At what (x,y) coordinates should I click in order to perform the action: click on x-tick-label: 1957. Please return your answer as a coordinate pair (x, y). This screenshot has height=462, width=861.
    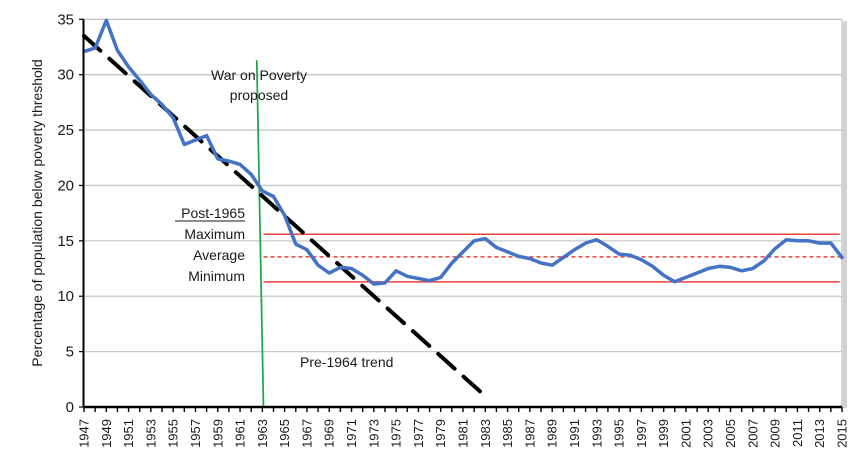
    Looking at the image, I should click on (195, 433).